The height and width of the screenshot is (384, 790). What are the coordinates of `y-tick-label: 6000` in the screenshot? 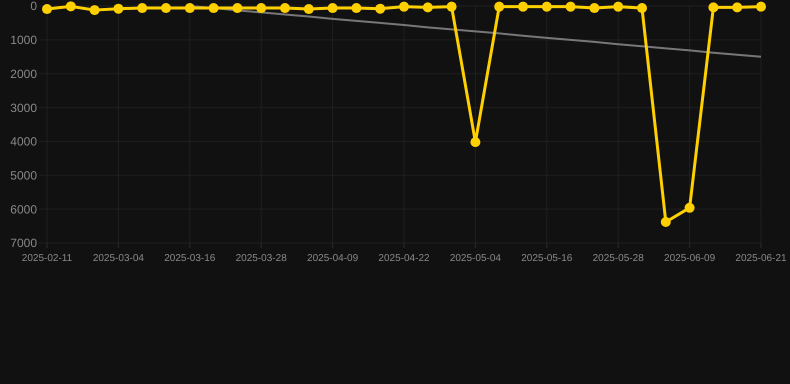 It's located at (24, 209).